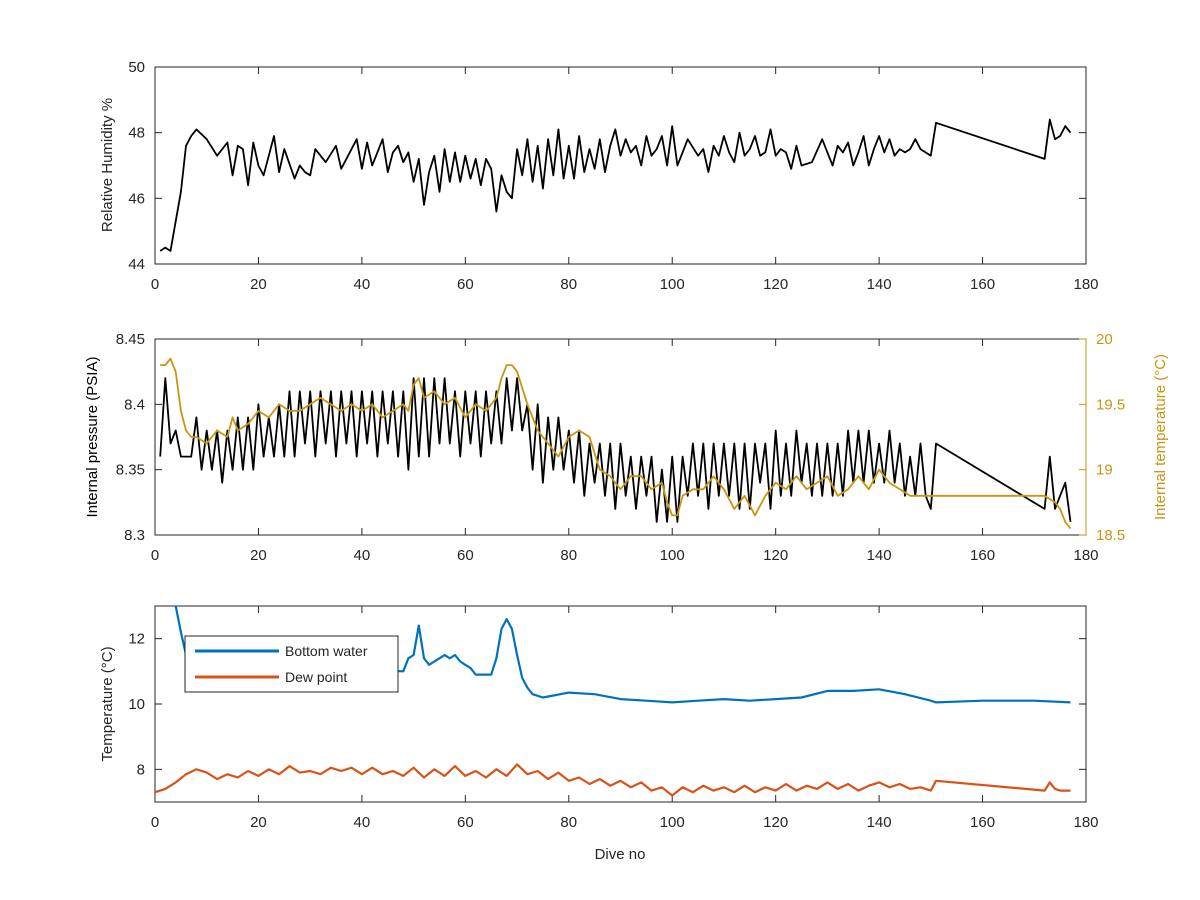  I want to click on legend-label-bottom-water: Bottom water, so click(326, 651).